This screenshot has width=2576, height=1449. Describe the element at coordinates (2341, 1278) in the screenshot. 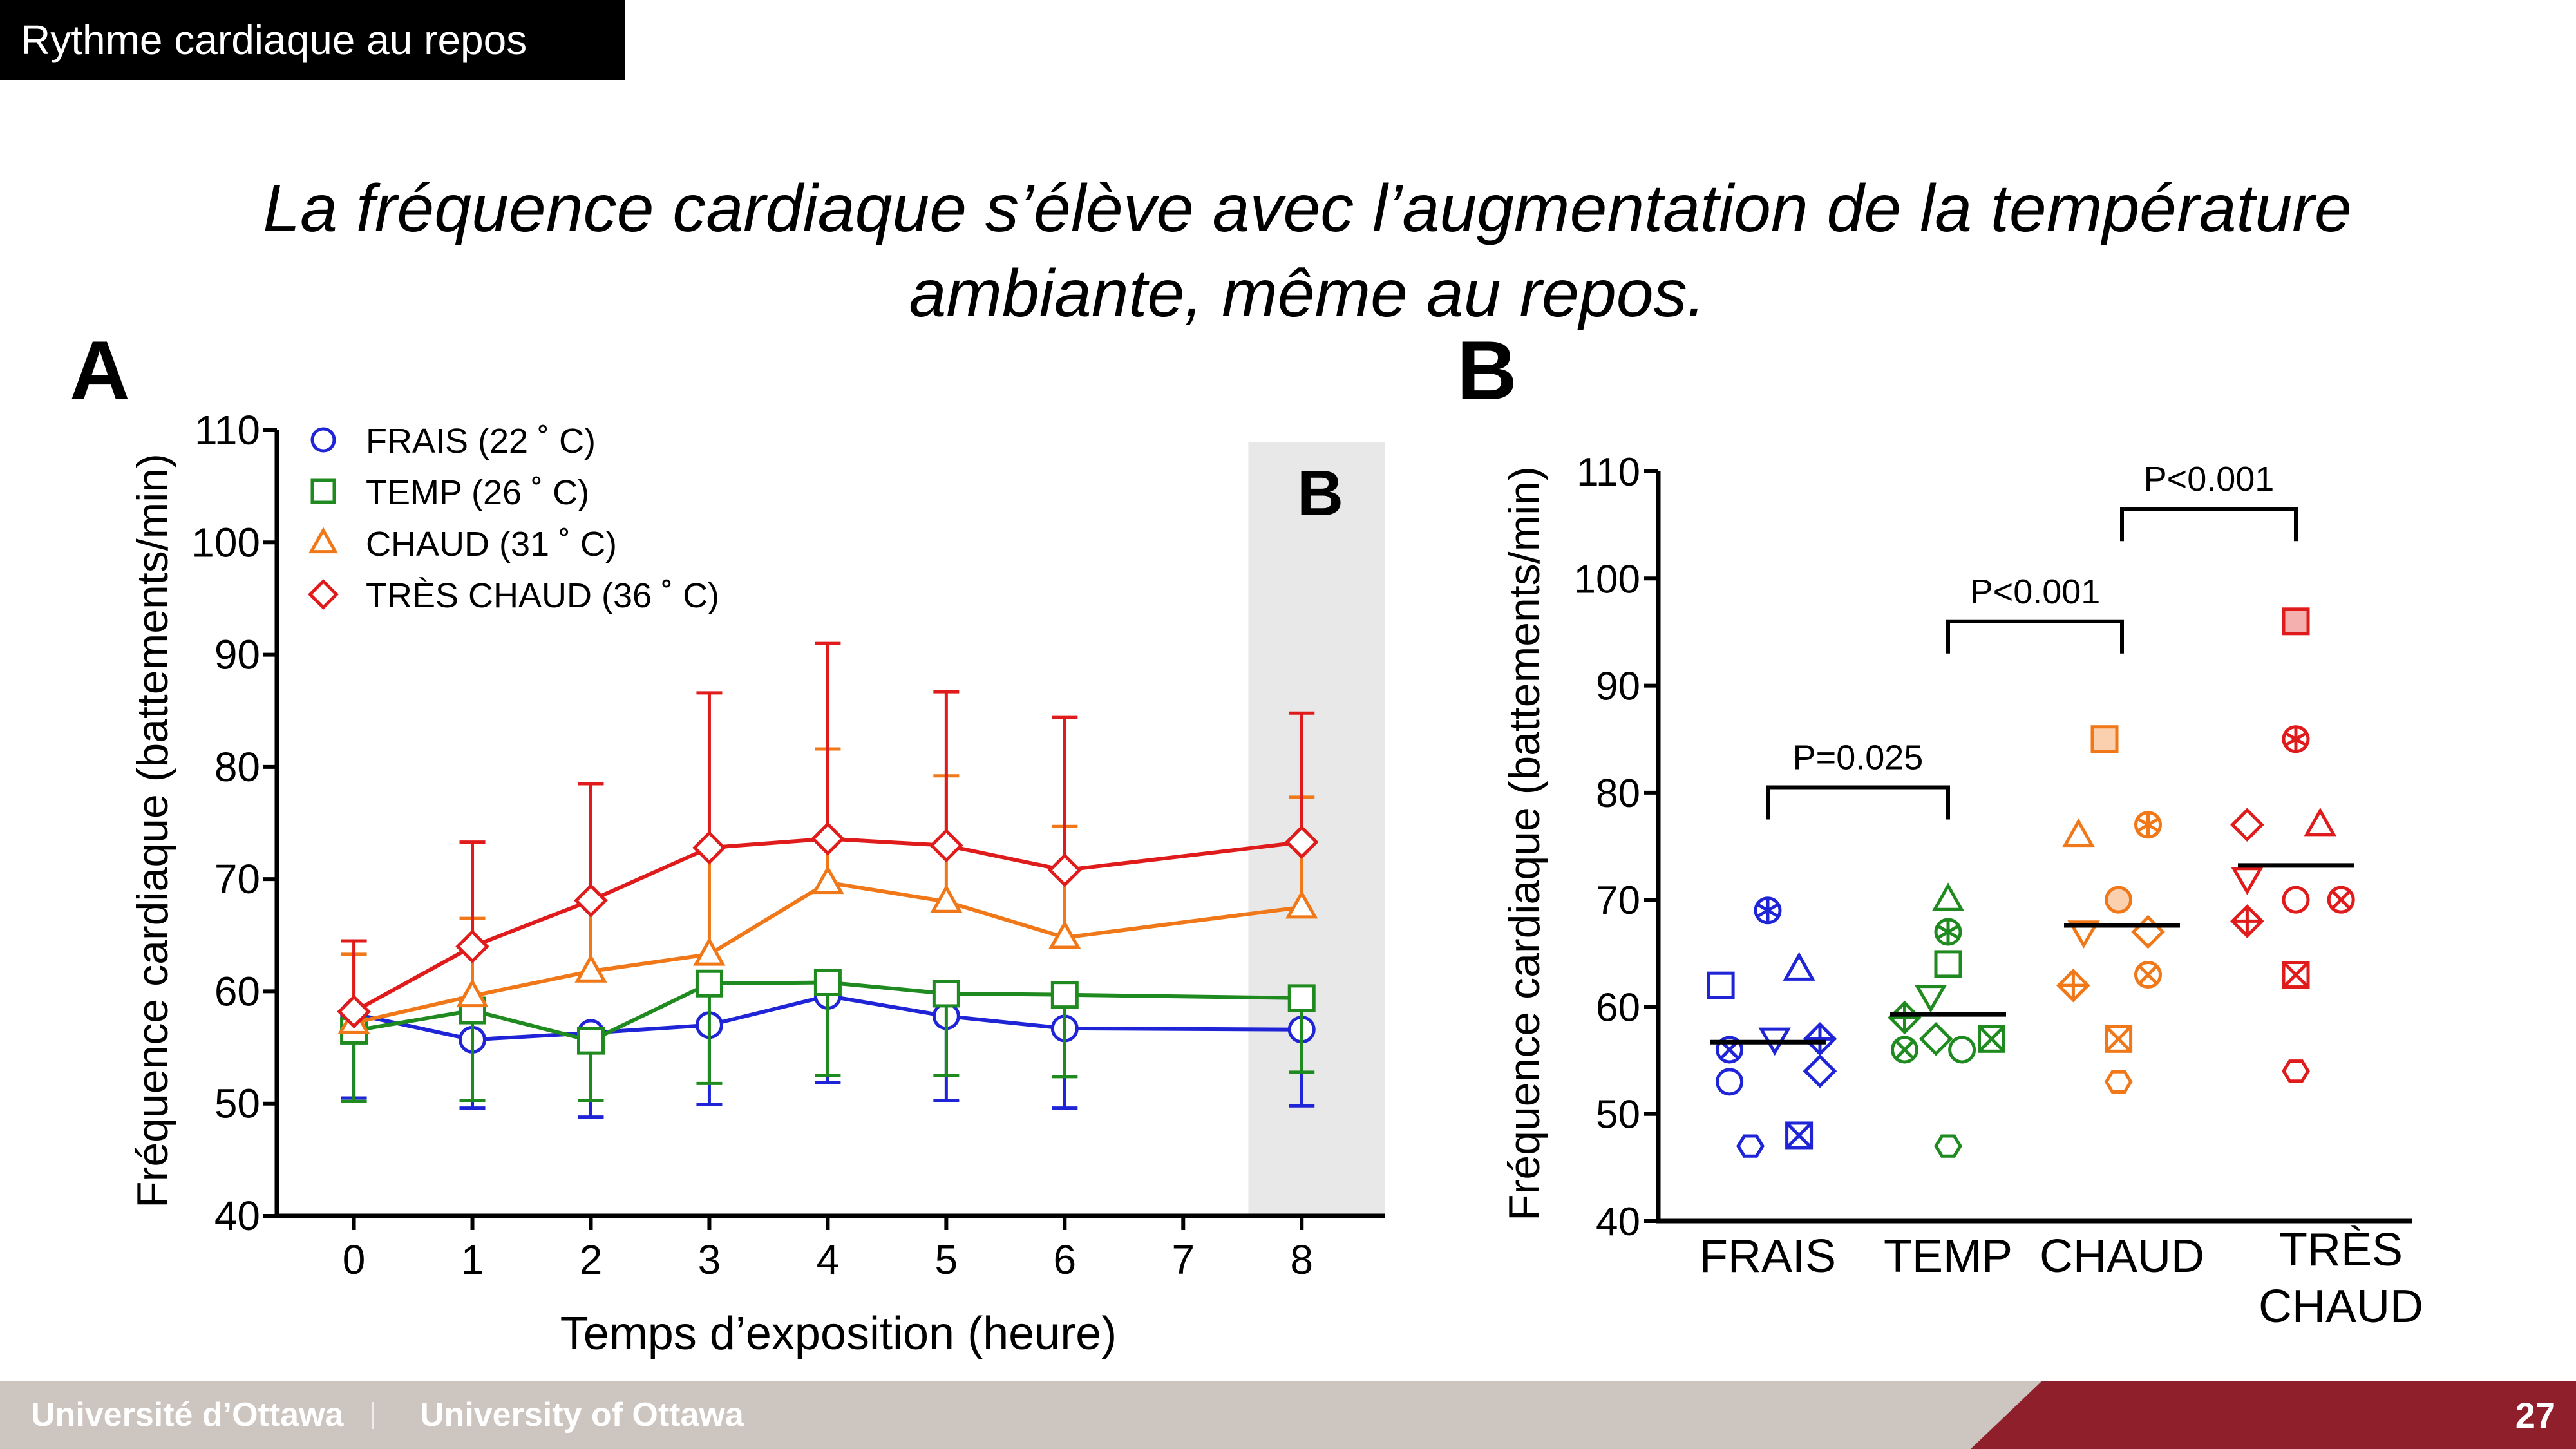

I see `panel-b-category-label: TRÈS CHAUD` at that location.